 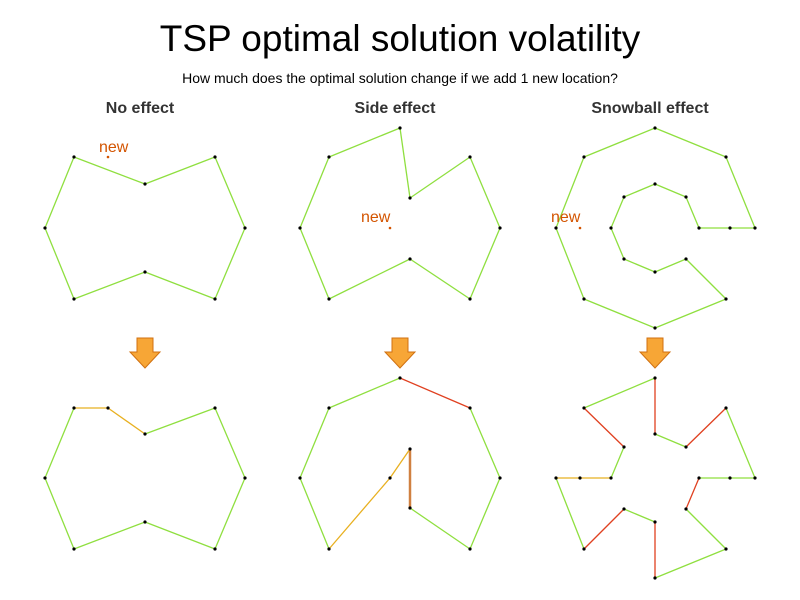 What do you see at coordinates (145, 353) in the screenshot?
I see `down-arrow-icon` at bounding box center [145, 353].